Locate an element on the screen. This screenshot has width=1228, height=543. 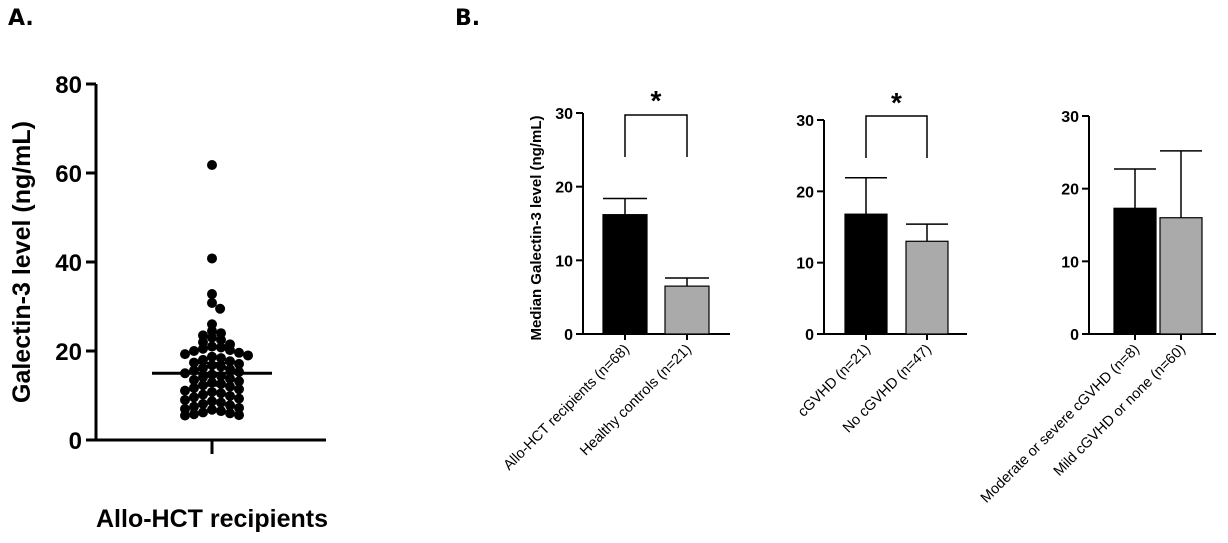
y-tick-label: 80 is located at coordinates (68, 85).